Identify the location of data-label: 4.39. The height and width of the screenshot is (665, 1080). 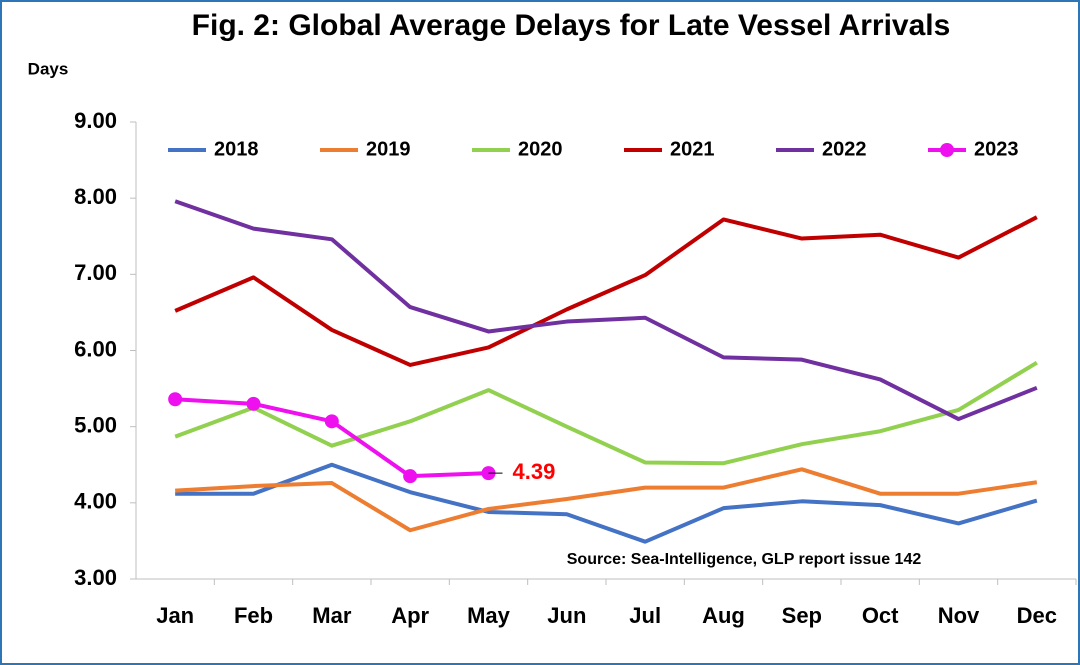
(534, 471).